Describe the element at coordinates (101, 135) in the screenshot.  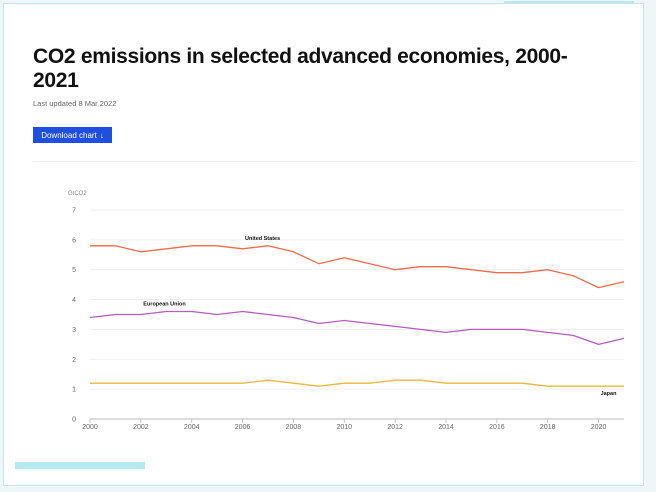
I see `arrow-down-icon: ↓` at that location.